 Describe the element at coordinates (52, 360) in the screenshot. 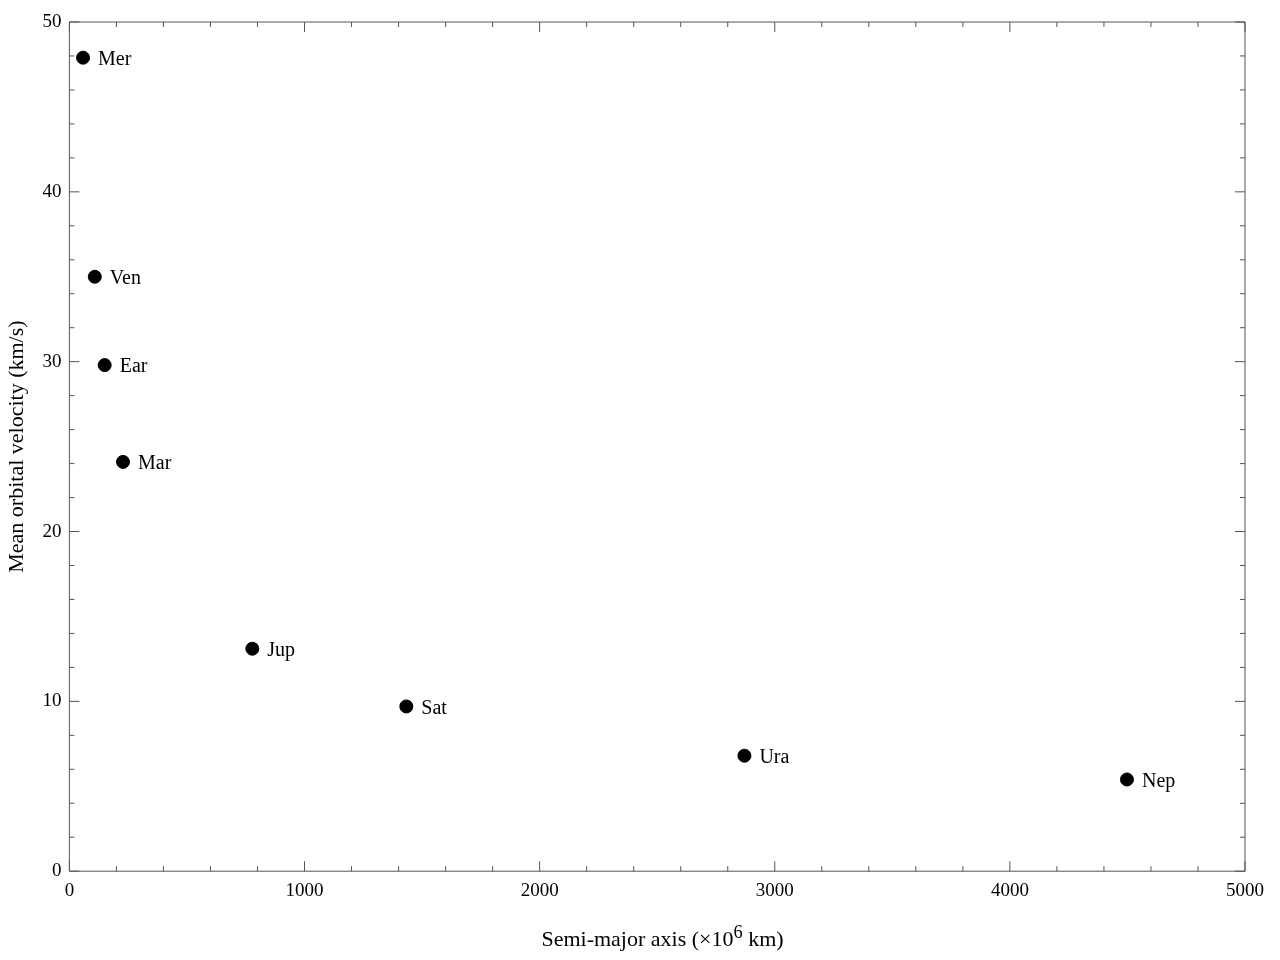

I see `y-tick-label: 30` at that location.